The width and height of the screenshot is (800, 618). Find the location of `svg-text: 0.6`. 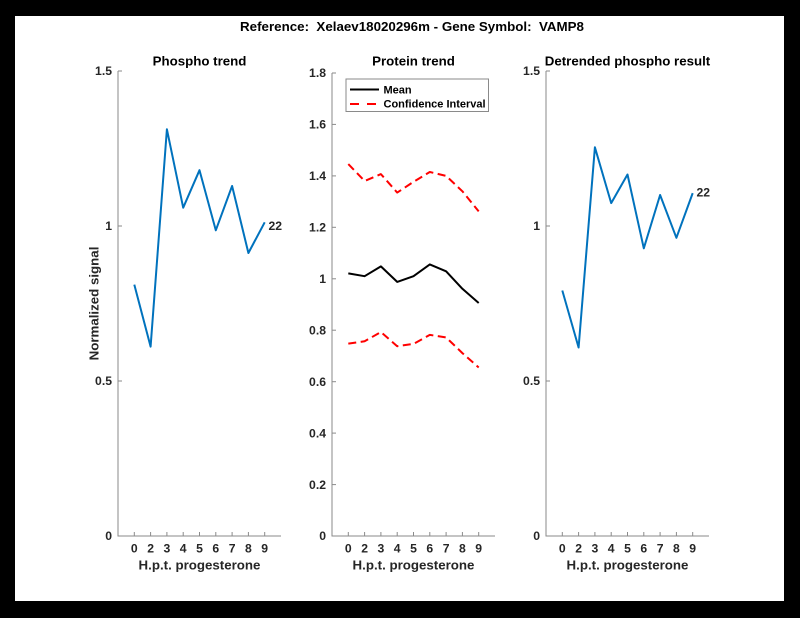

svg-text: 0.6 is located at coordinates (317, 382).